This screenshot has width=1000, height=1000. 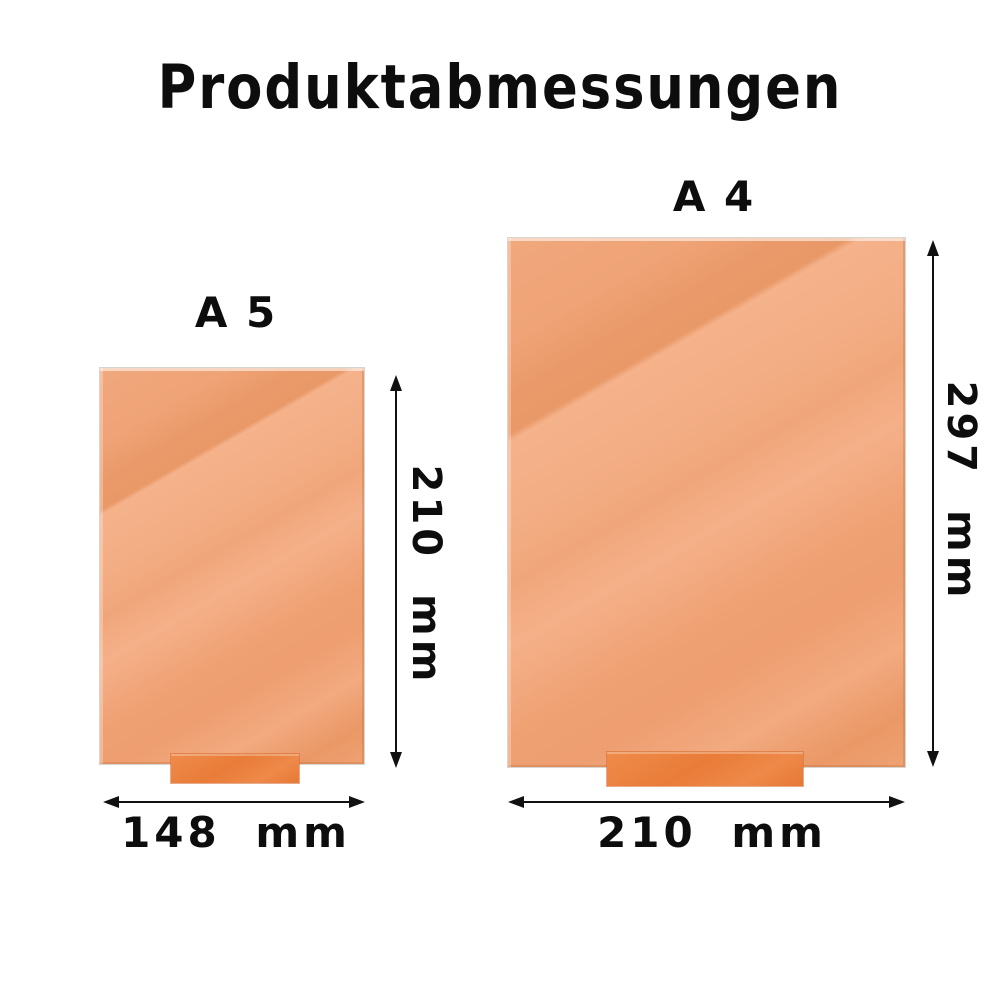 What do you see at coordinates (232, 566) in the screenshot?
I see `acrylic-plate-a5` at bounding box center [232, 566].